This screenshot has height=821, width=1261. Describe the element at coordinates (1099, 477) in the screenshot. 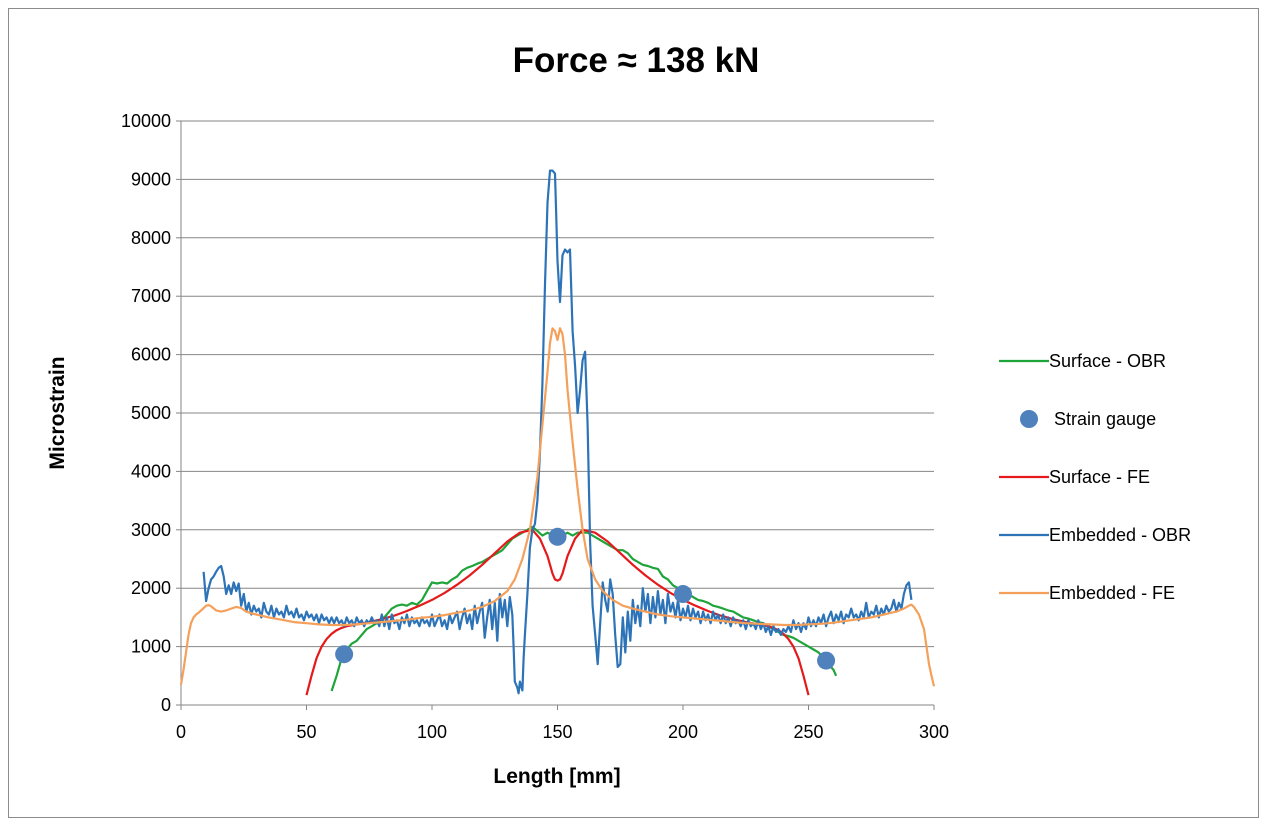

I see `legend-label: Surface - FE` at that location.